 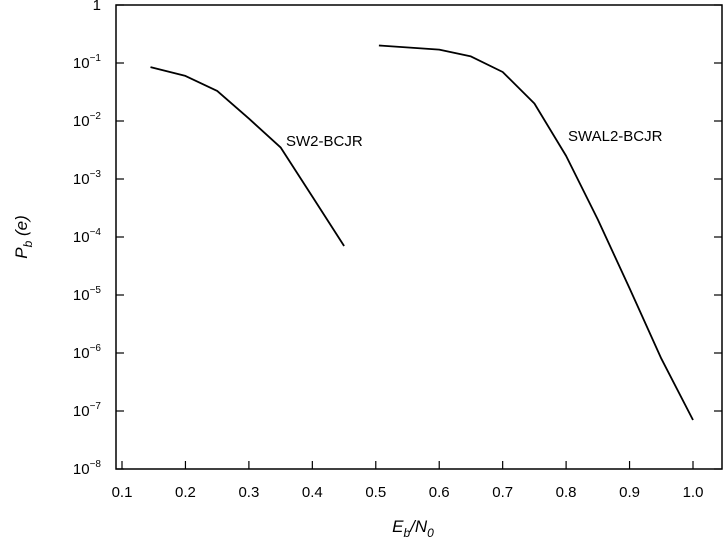 What do you see at coordinates (87, 120) in the screenshot?
I see `y-tick-label: 10⁻²` at bounding box center [87, 120].